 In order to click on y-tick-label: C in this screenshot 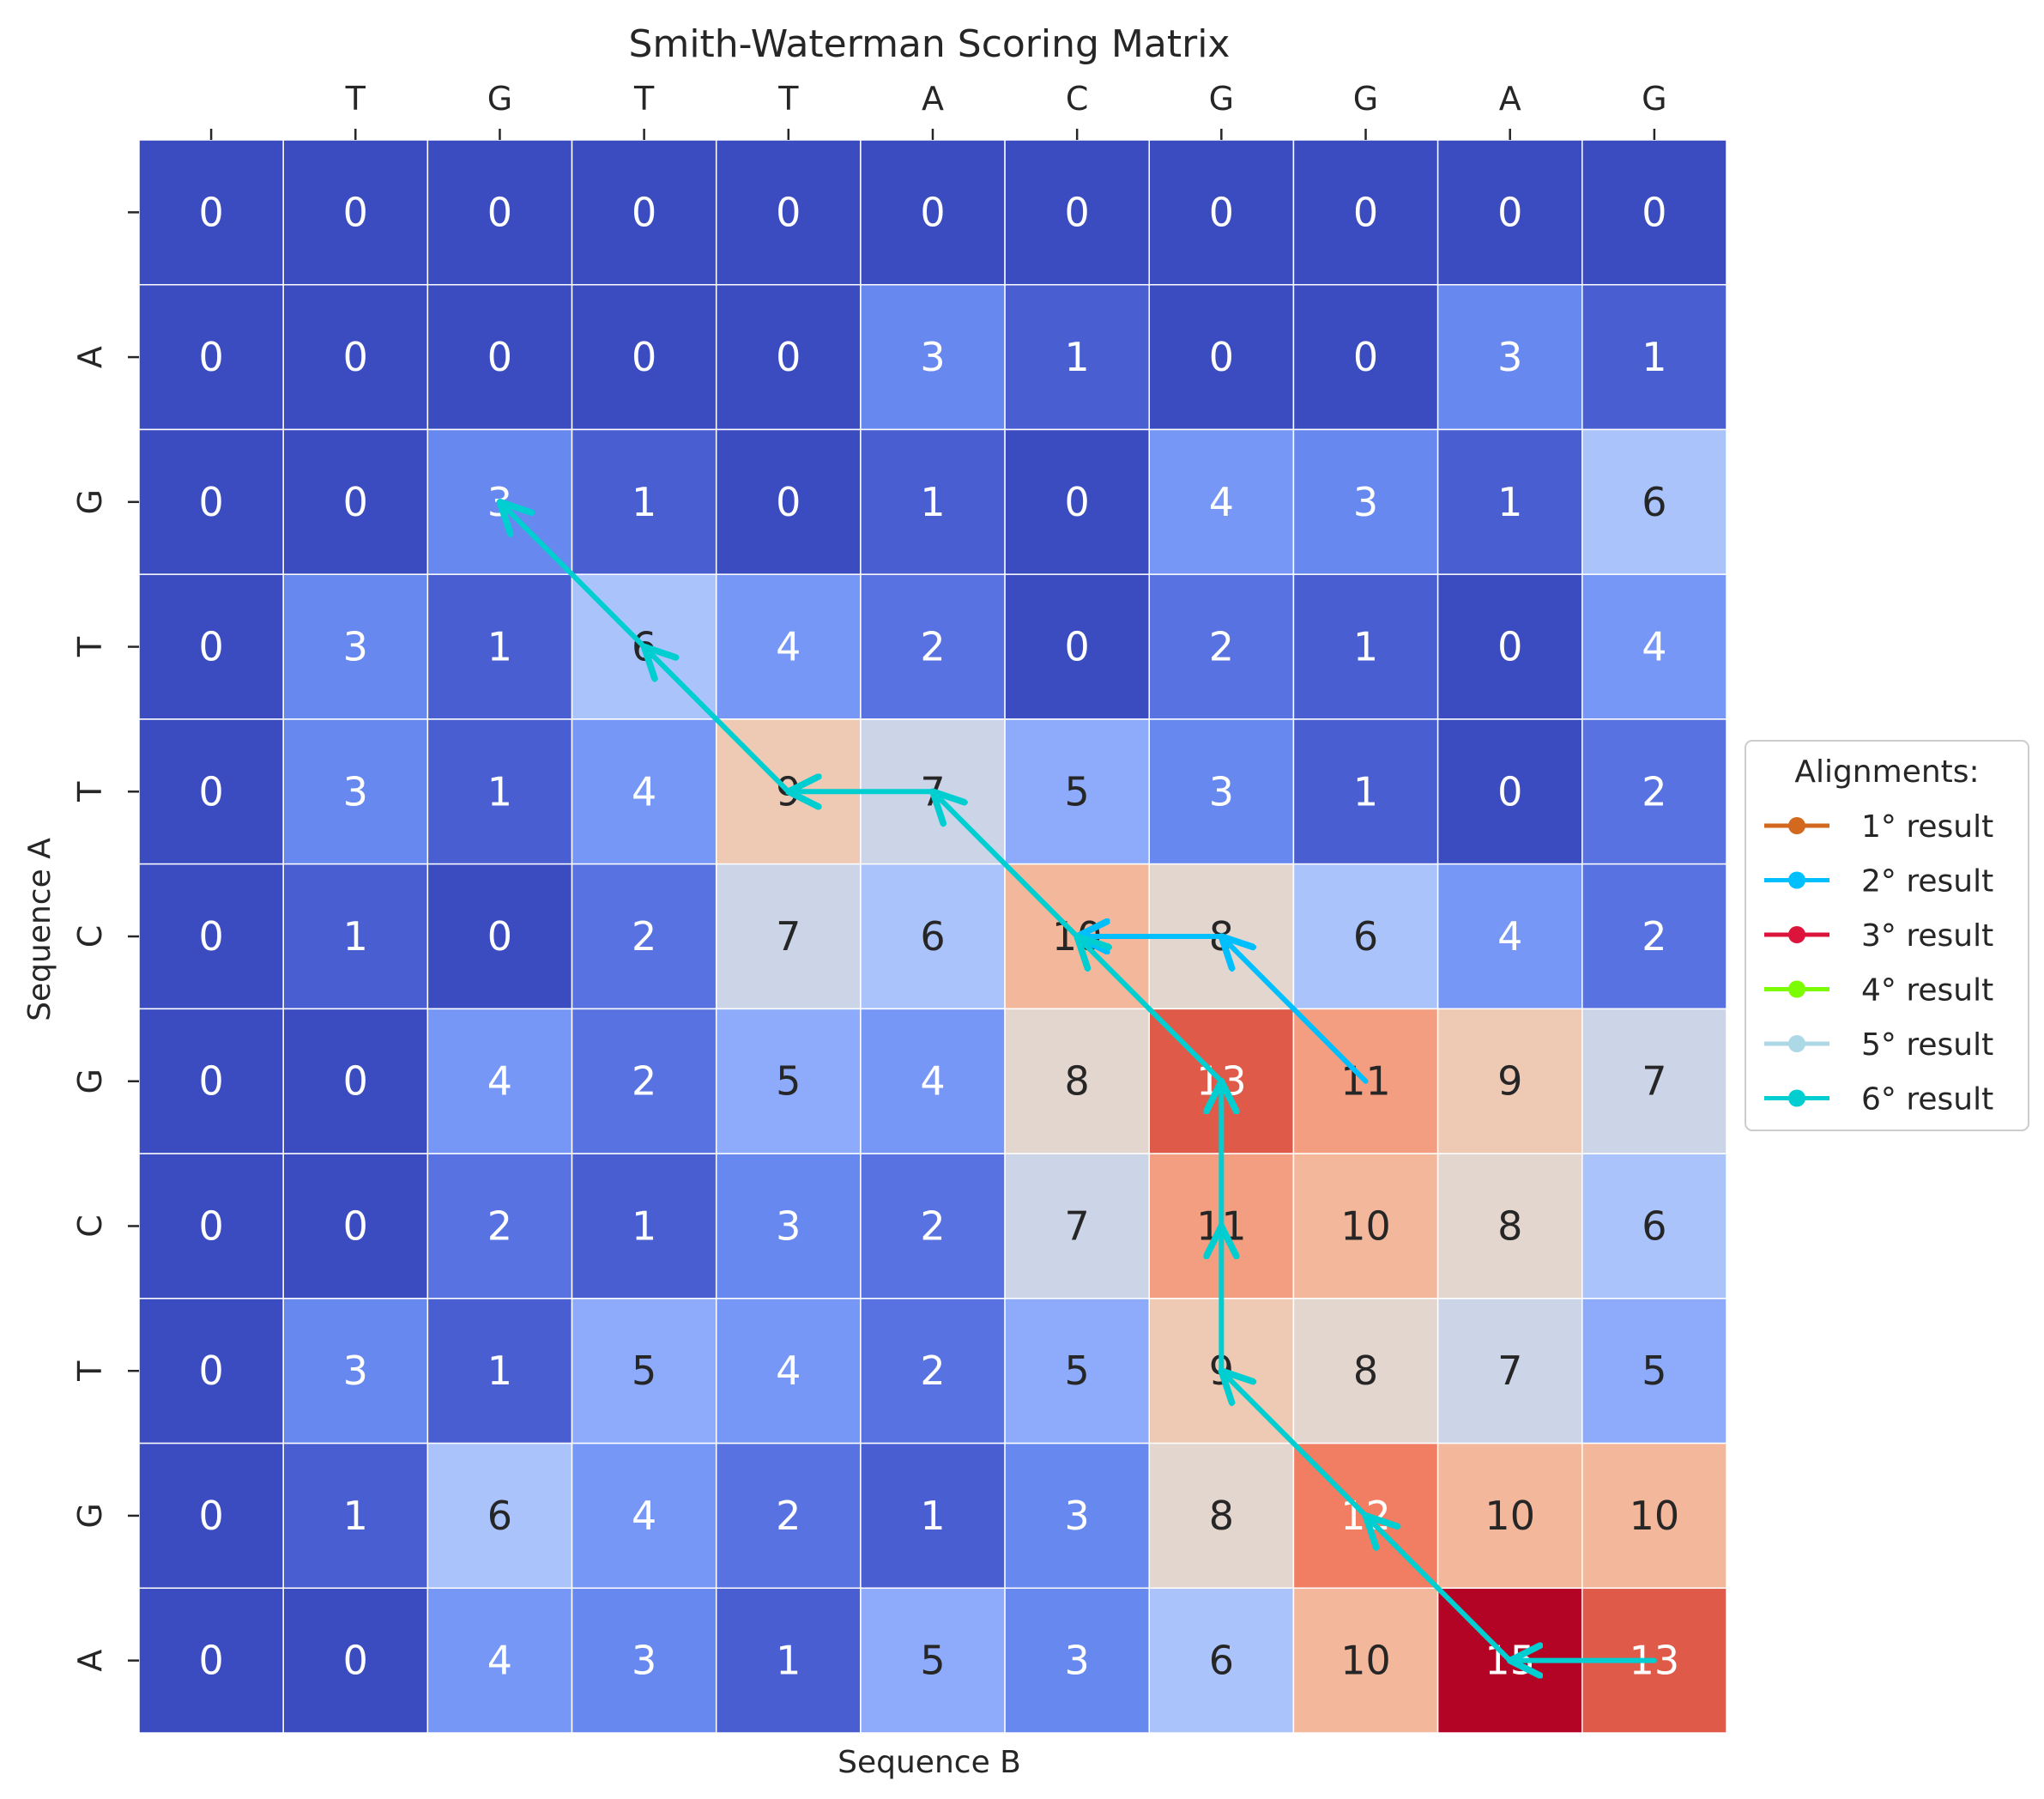, I will do `click(90, 937)`.